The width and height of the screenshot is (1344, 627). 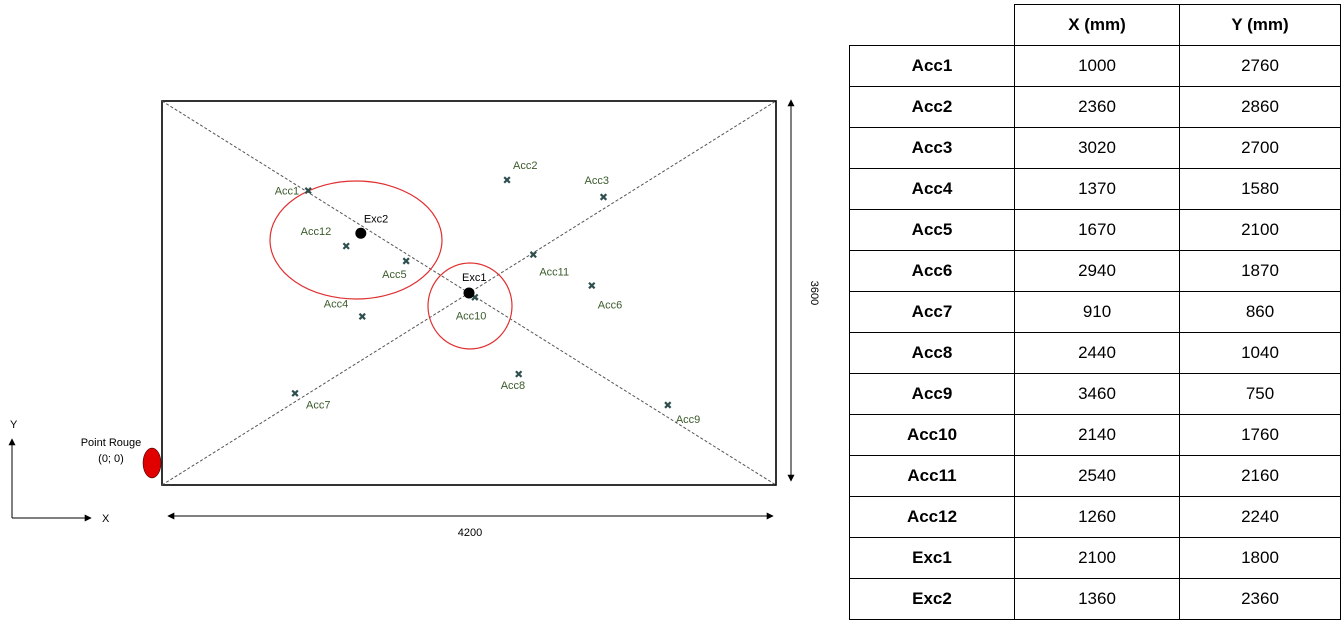 I want to click on x-value-cell: 1260, so click(x=1097, y=517).